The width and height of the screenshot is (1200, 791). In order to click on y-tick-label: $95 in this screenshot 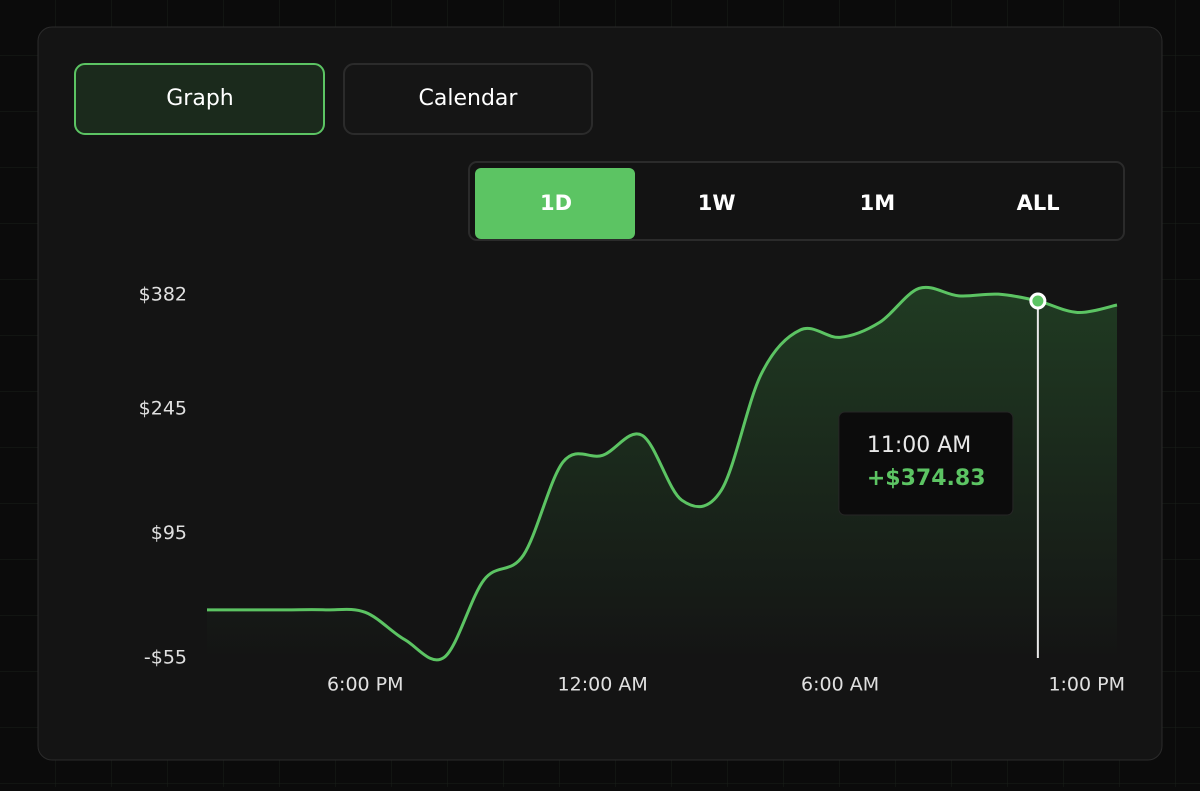, I will do `click(169, 533)`.